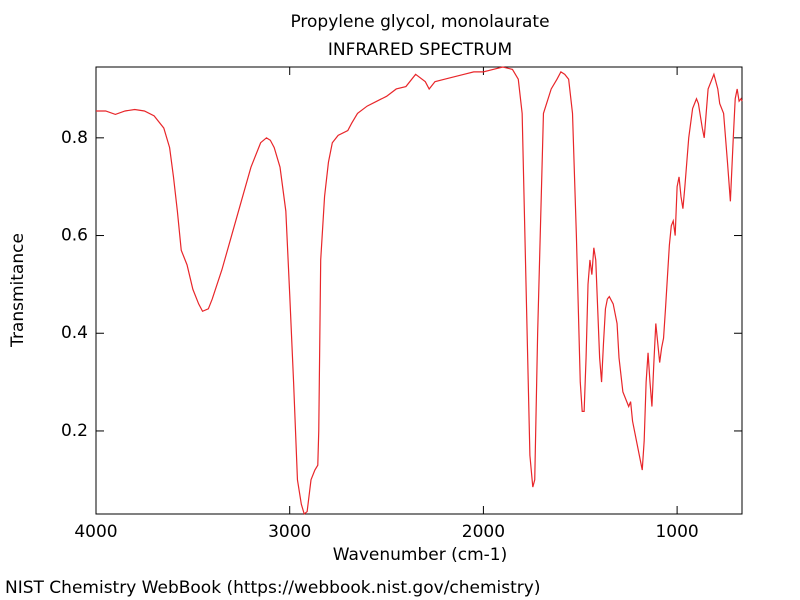 Image resolution: width=800 pixels, height=600 pixels. I want to click on x-tick-label: 2000, so click(483, 532).